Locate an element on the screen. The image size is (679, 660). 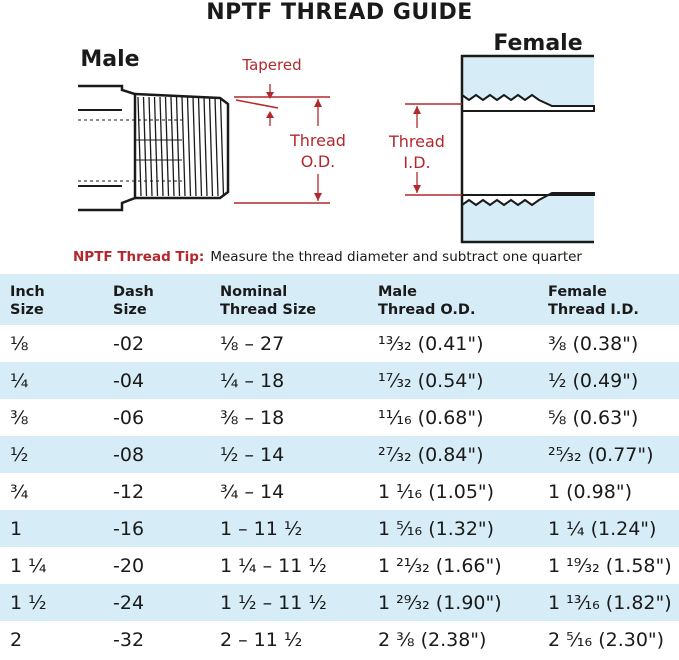
cell-male-thread-od: 1 ⁵⁄₁₆ (1.32") is located at coordinates (463, 528).